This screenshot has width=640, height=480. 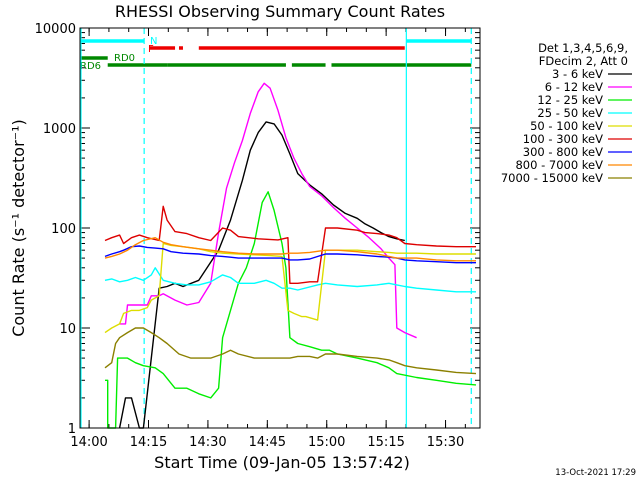 What do you see at coordinates (595, 473) in the screenshot?
I see `footer-date: 13-Oct-2021 17:29` at bounding box center [595, 473].